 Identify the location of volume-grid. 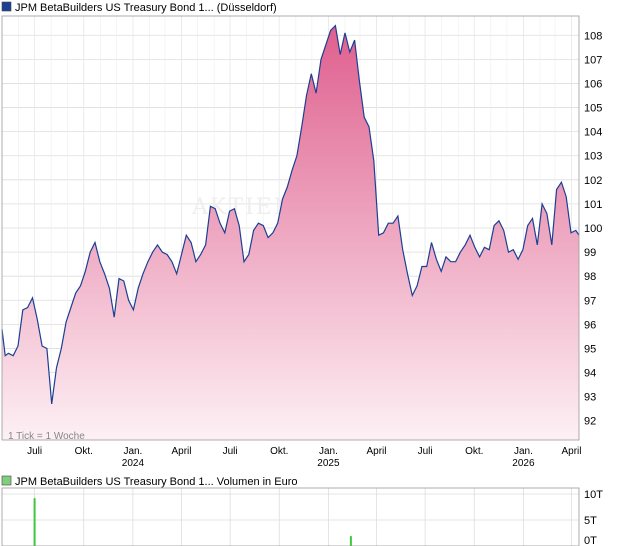
(290, 517).